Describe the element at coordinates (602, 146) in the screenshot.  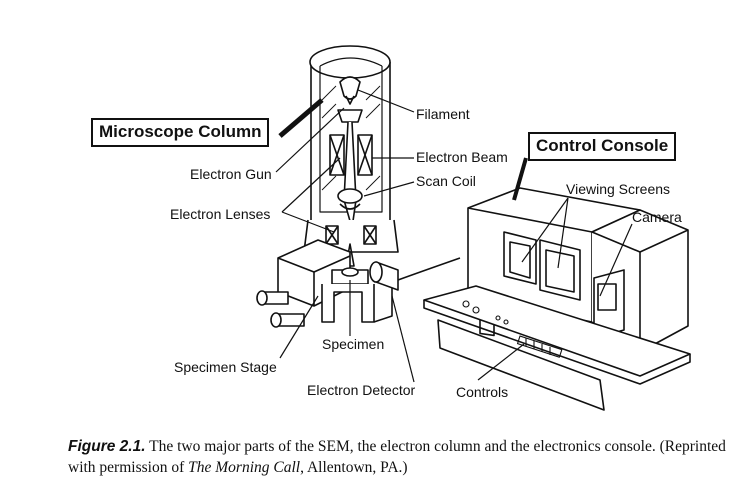
I see `control-console-label: Control Console` at that location.